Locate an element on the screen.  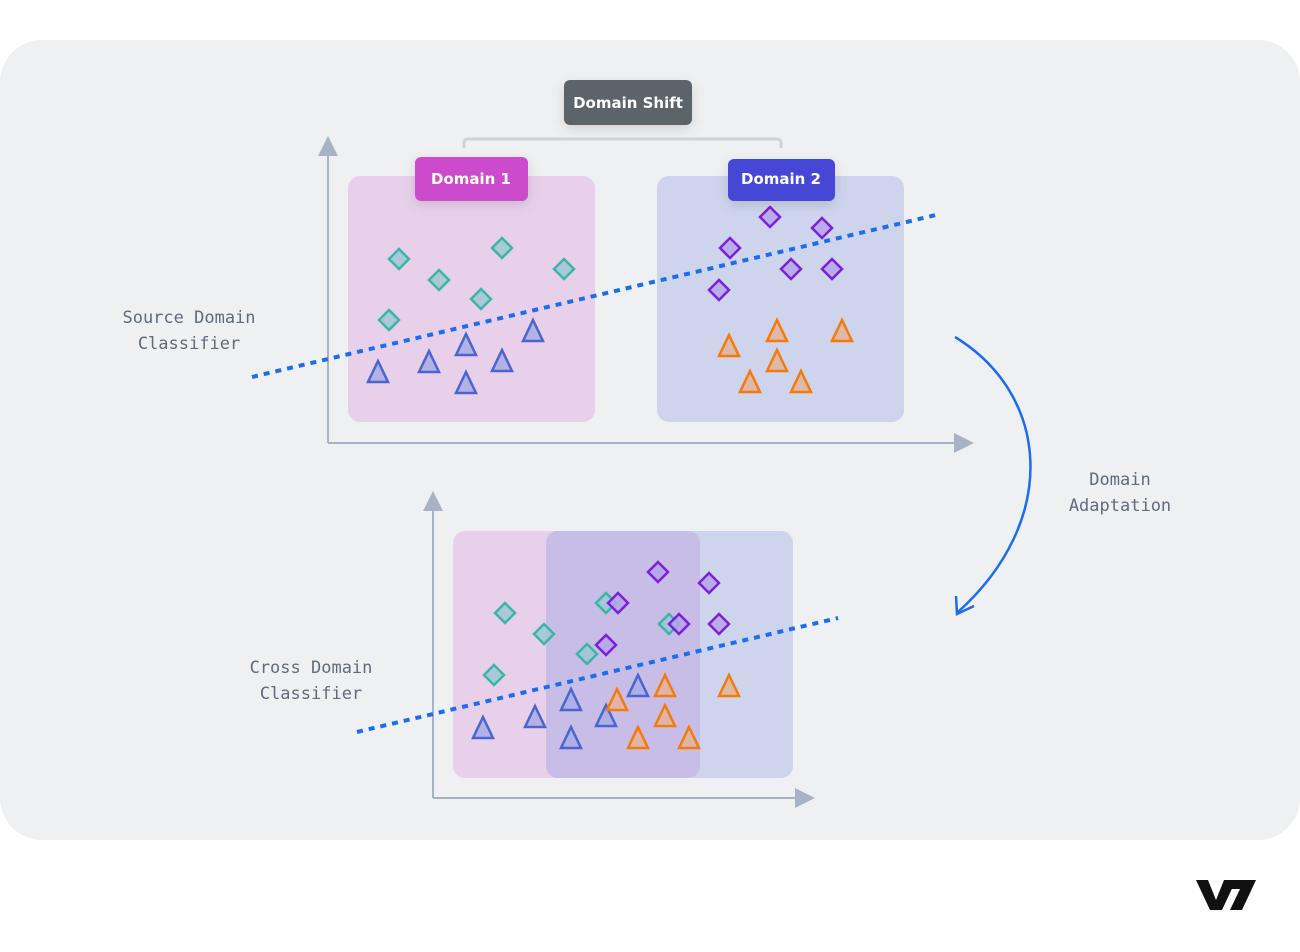
domain-shift-label: Domain Shift is located at coordinates (628, 103).